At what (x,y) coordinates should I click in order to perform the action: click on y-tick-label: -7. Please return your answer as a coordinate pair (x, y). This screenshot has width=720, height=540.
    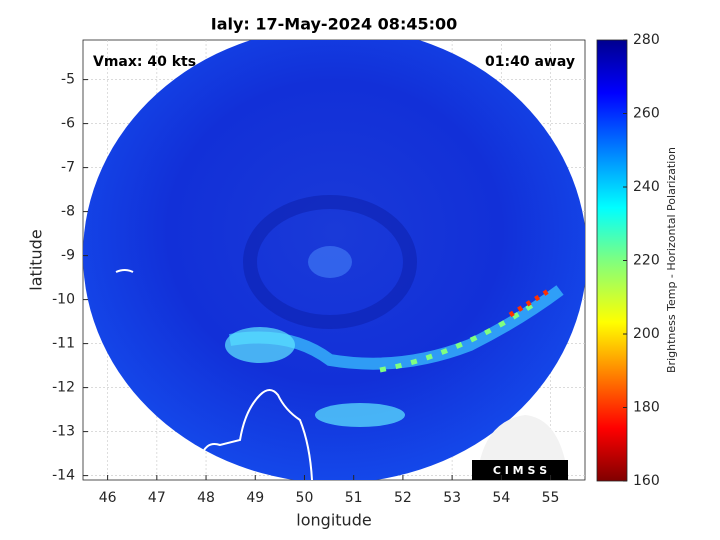
    Looking at the image, I should click on (68, 168).